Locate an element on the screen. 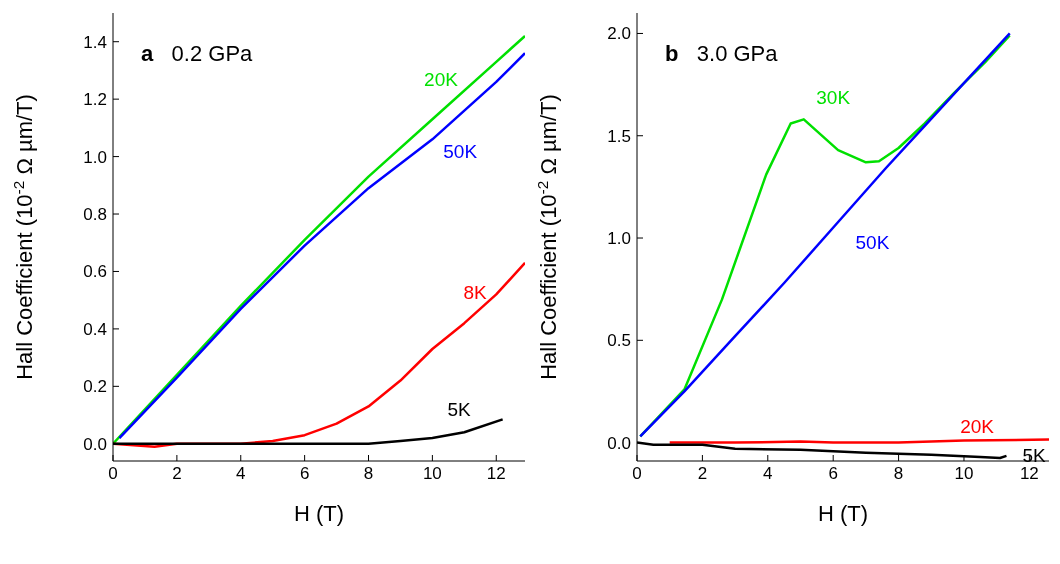 The image size is (1060, 564). y-tick-label: 0.5 is located at coordinates (619, 341).